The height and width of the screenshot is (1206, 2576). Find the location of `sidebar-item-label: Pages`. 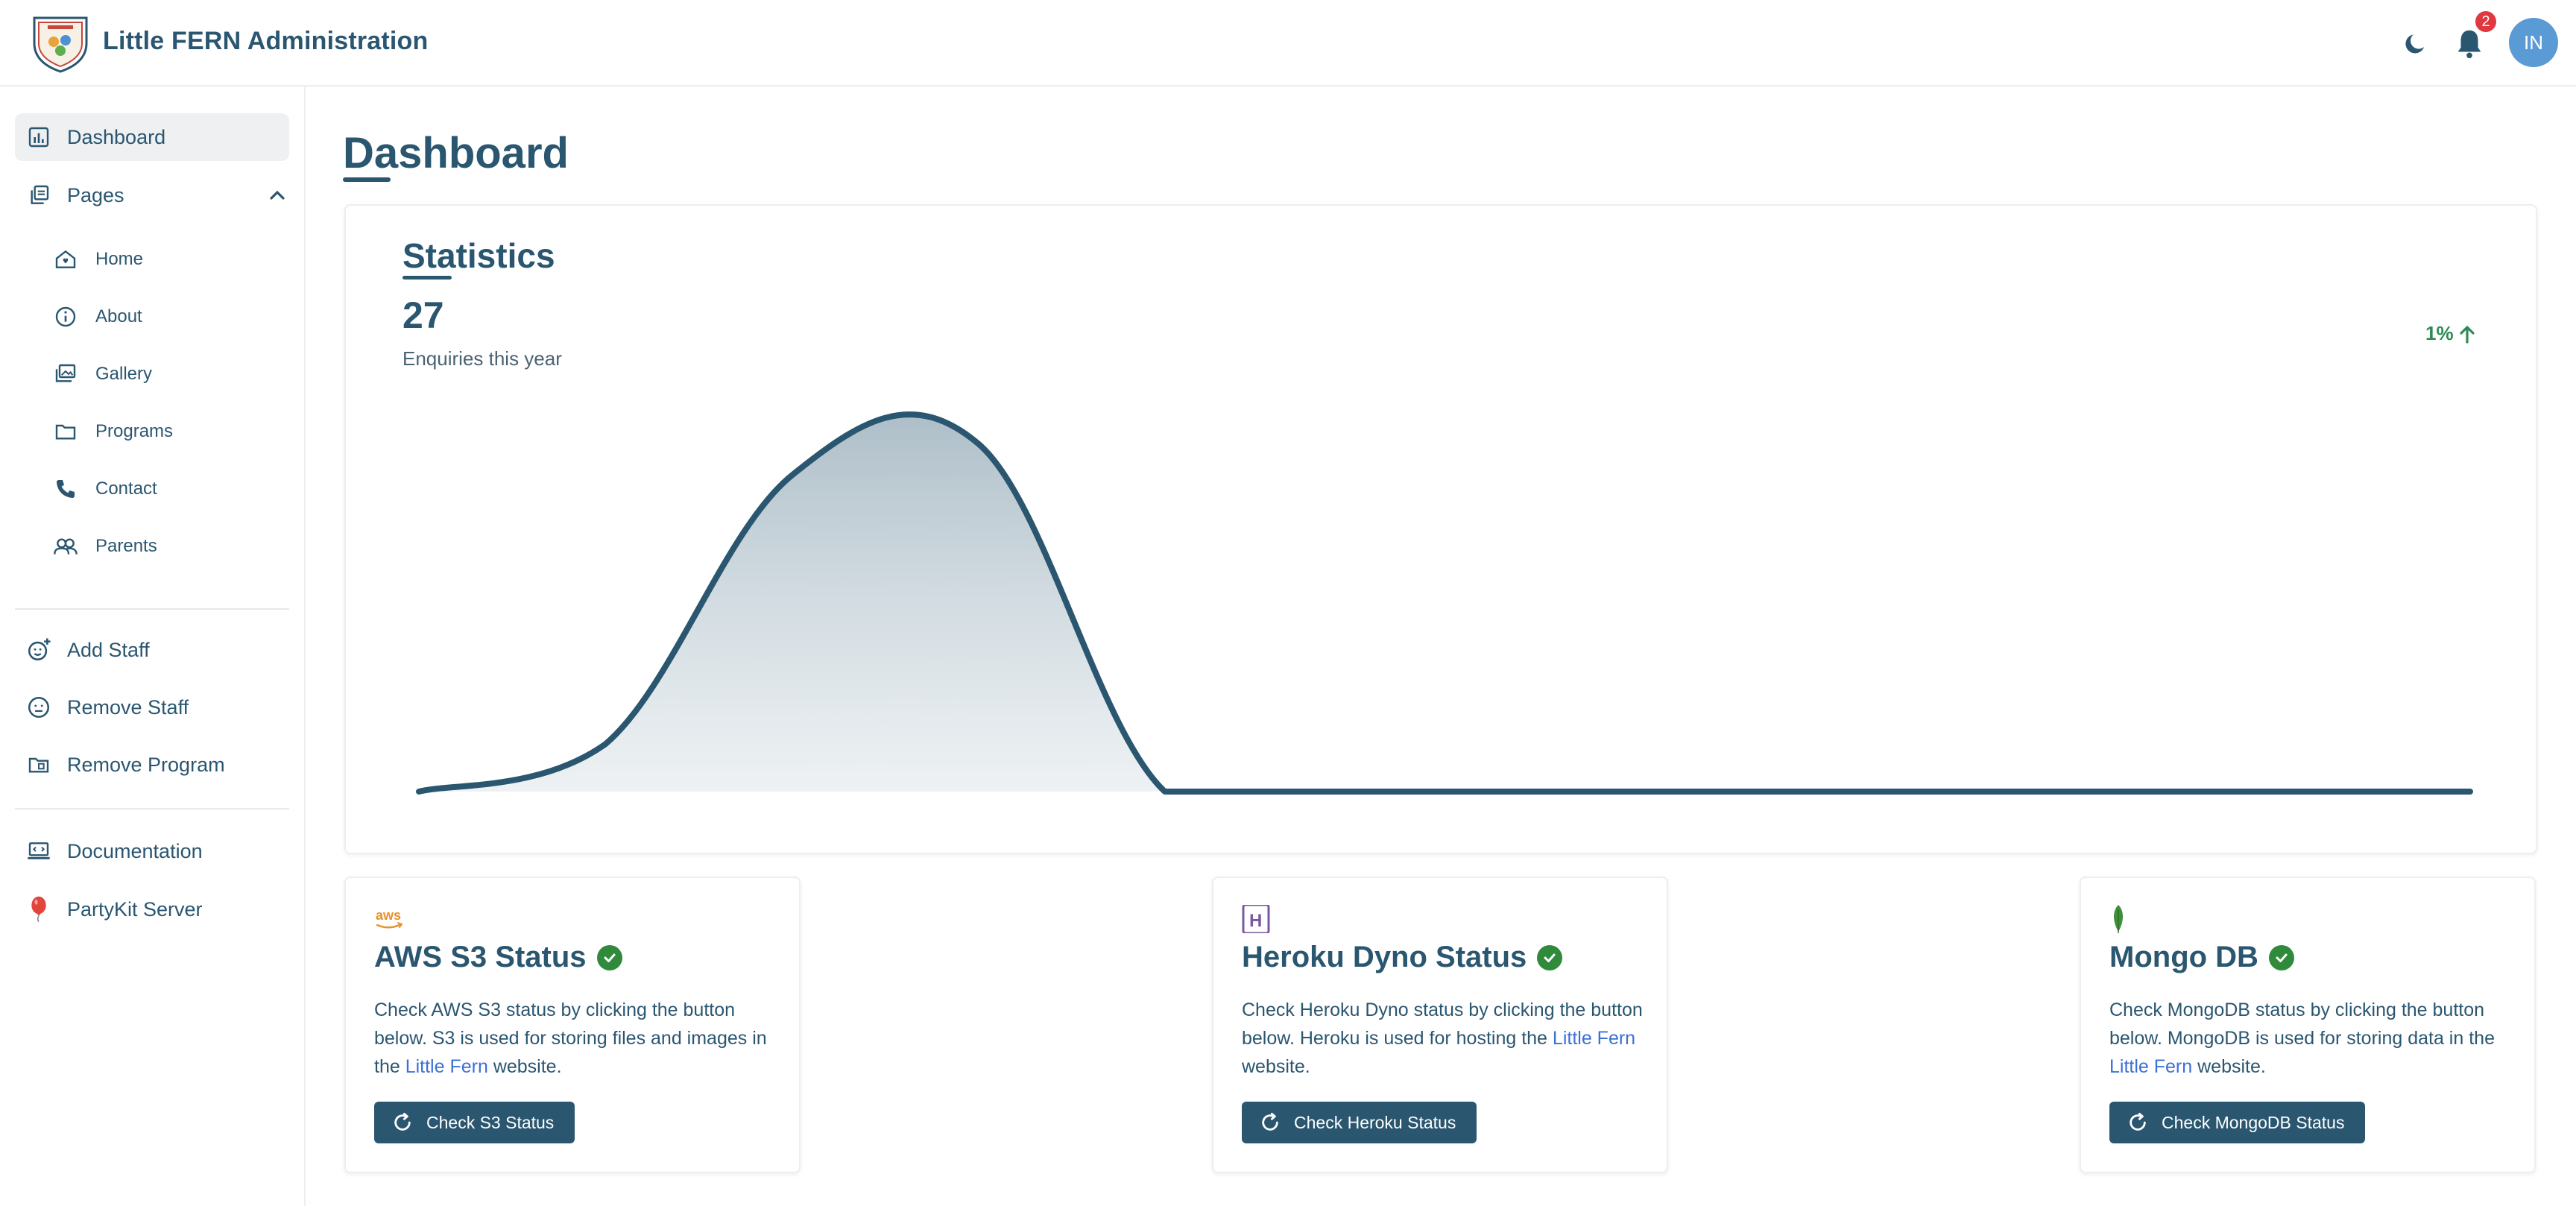

sidebar-item-label: Pages is located at coordinates (95, 194).